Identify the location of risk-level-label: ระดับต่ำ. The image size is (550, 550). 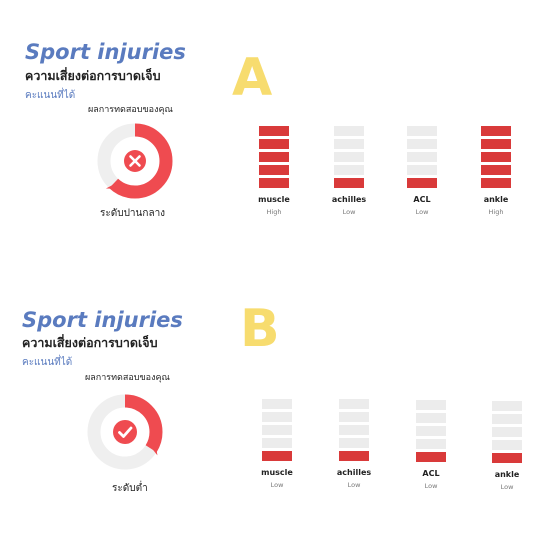
(130, 488).